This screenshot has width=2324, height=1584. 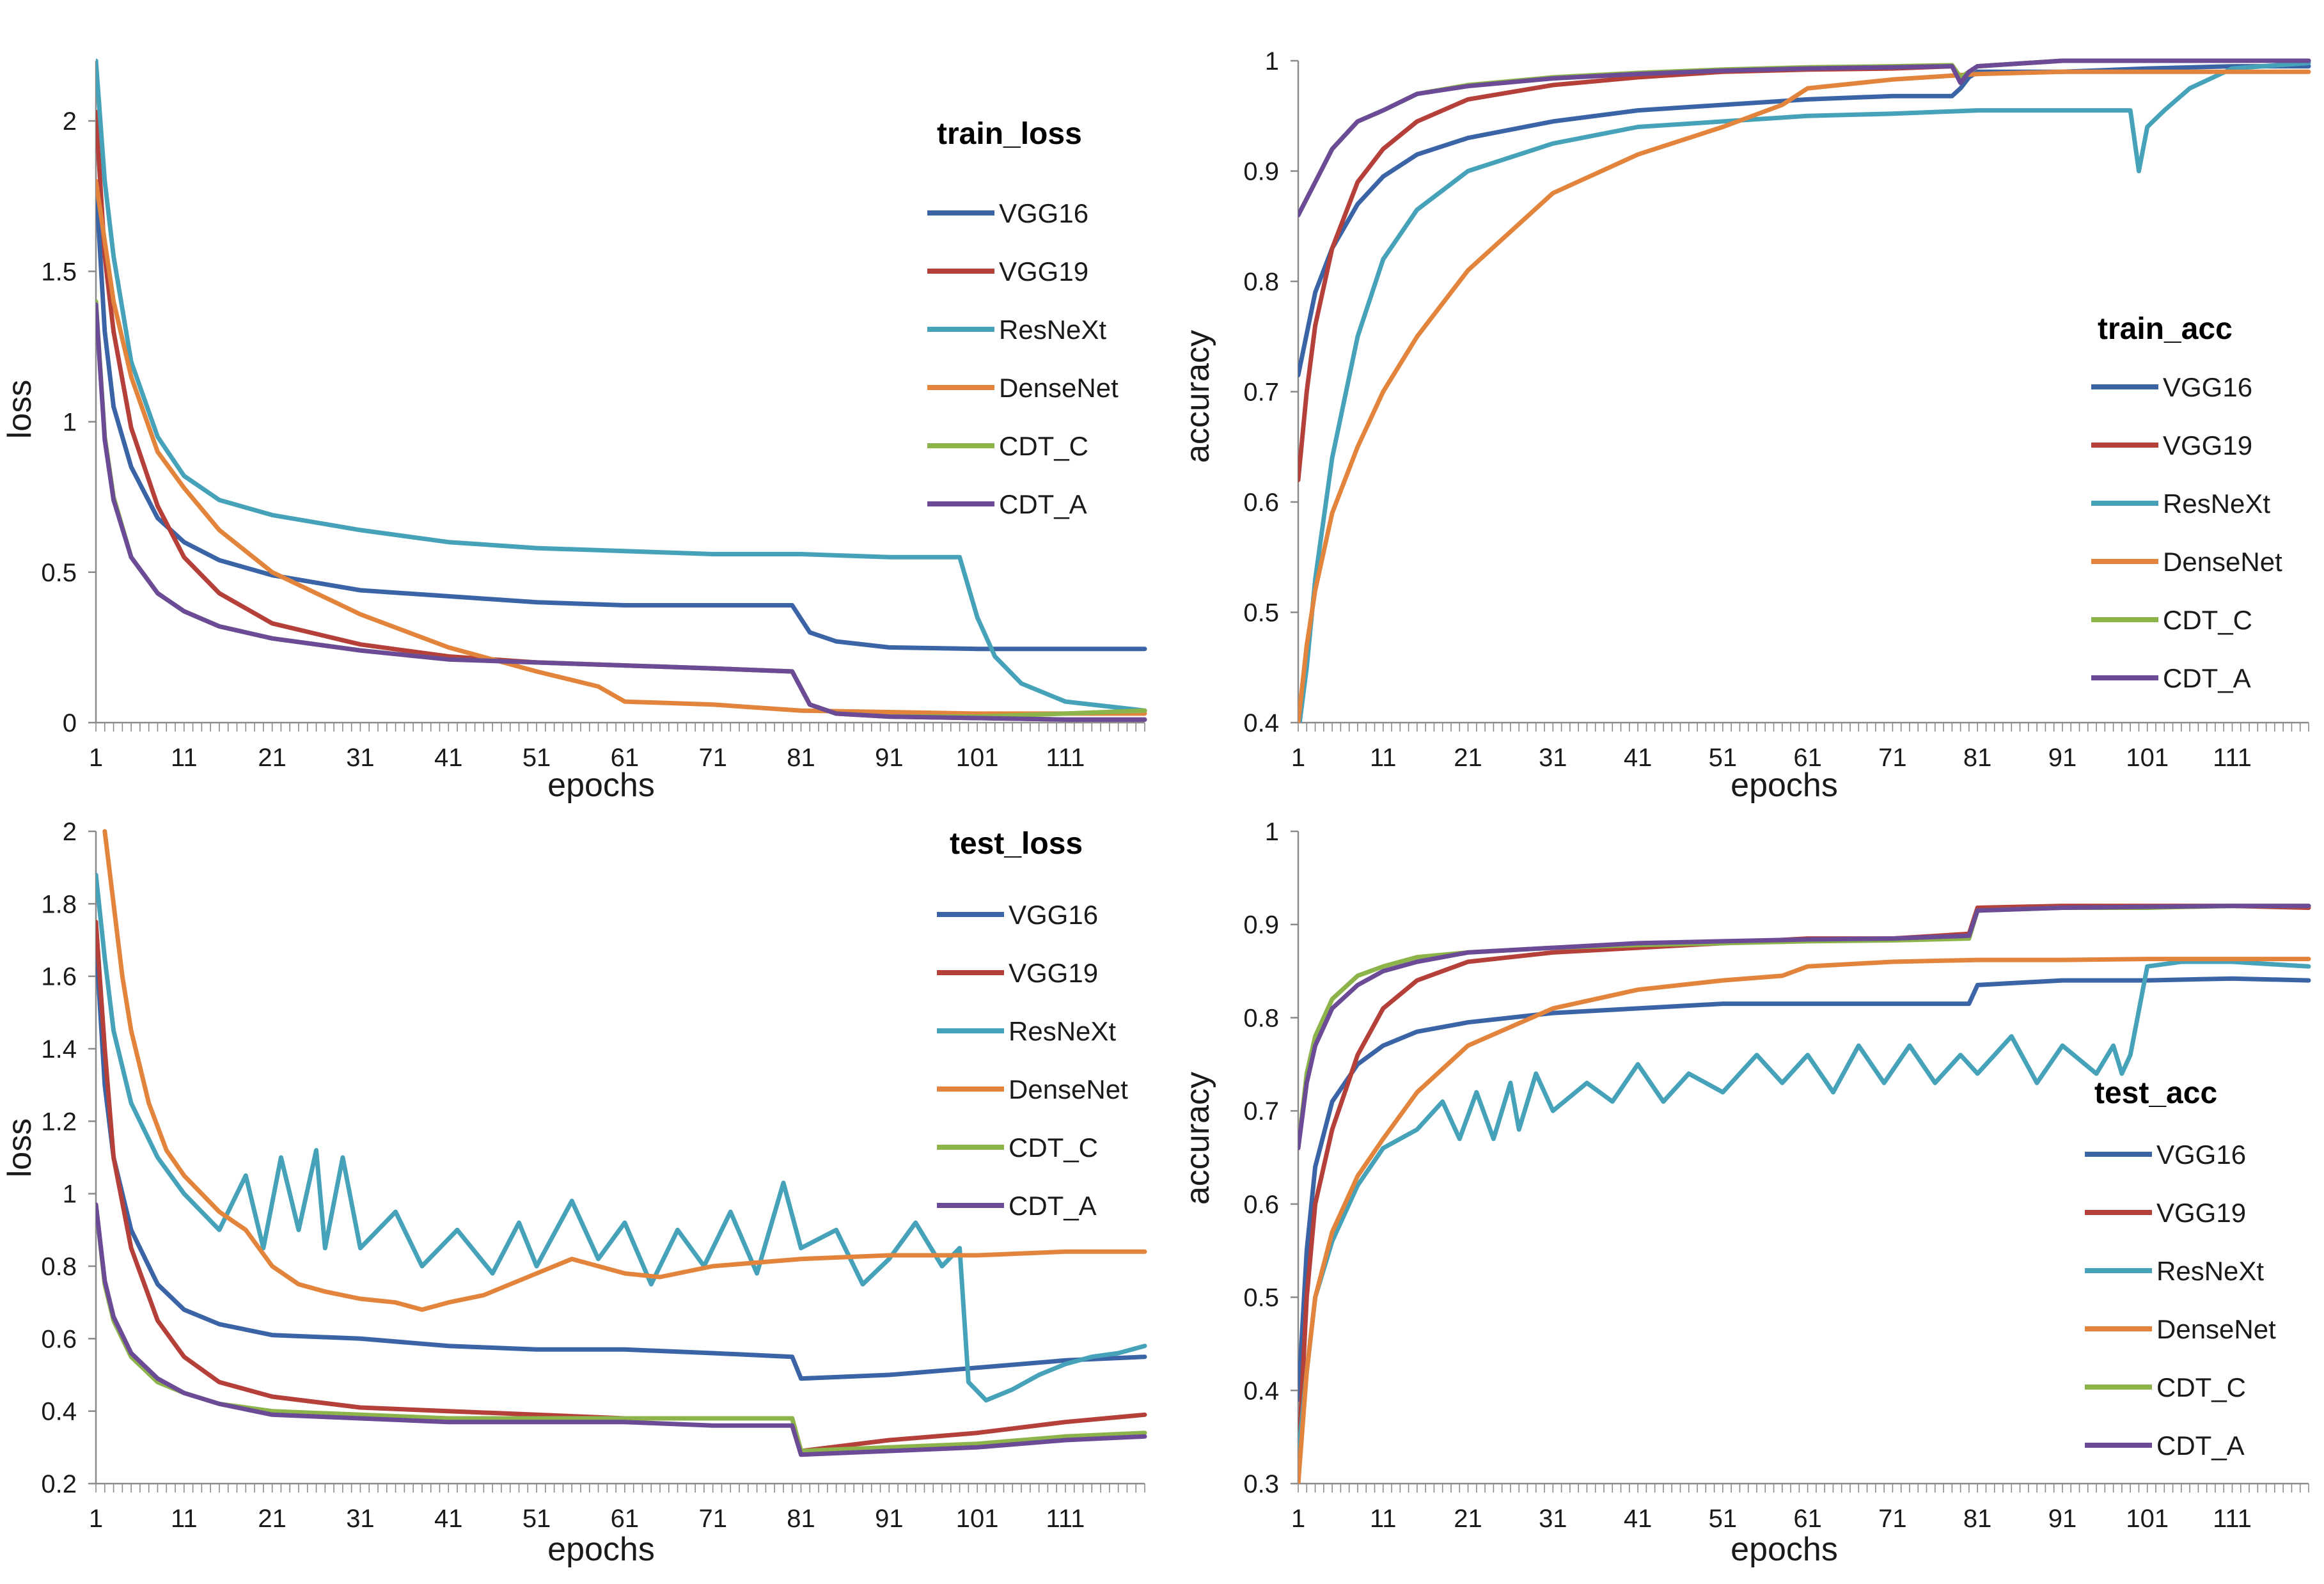 I want to click on legend-title: test_acc, so click(x=2155, y=1093).